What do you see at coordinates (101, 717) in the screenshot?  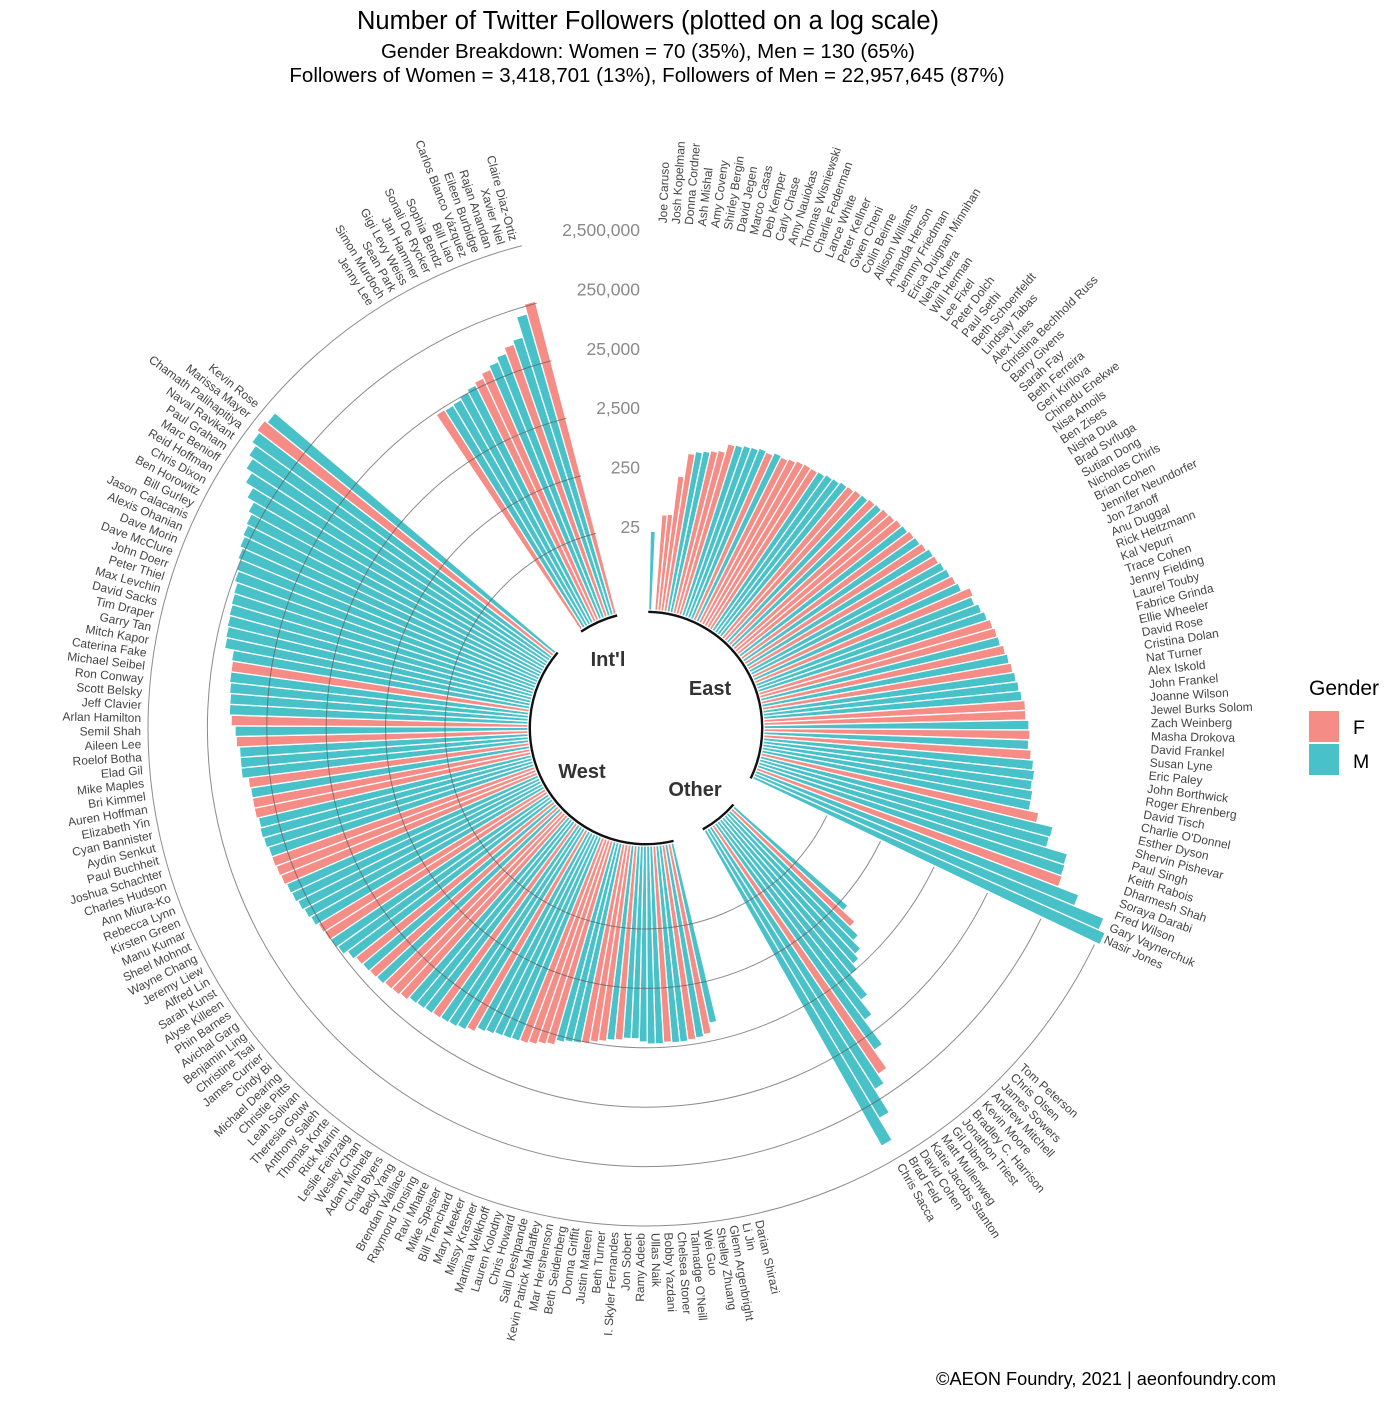 I see `svg-text: Arlan Hamilton` at bounding box center [101, 717].